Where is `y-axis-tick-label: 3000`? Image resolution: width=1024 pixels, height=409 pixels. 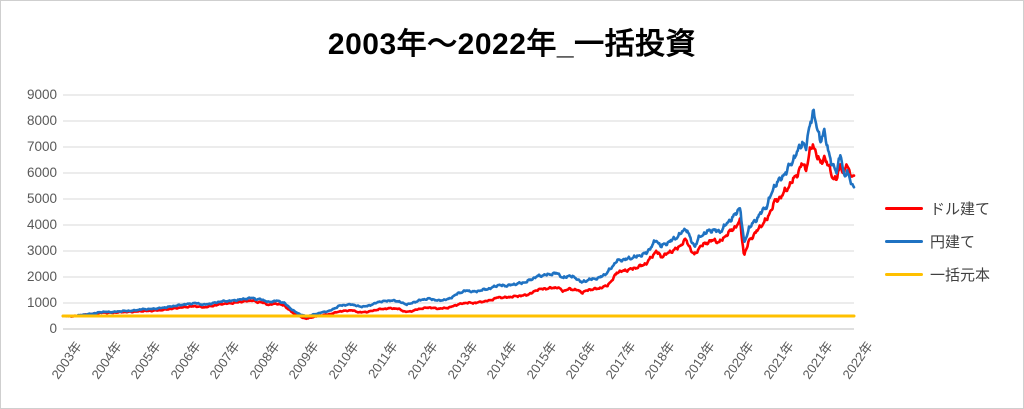
y-axis-tick-label: 3000 is located at coordinates (41, 250).